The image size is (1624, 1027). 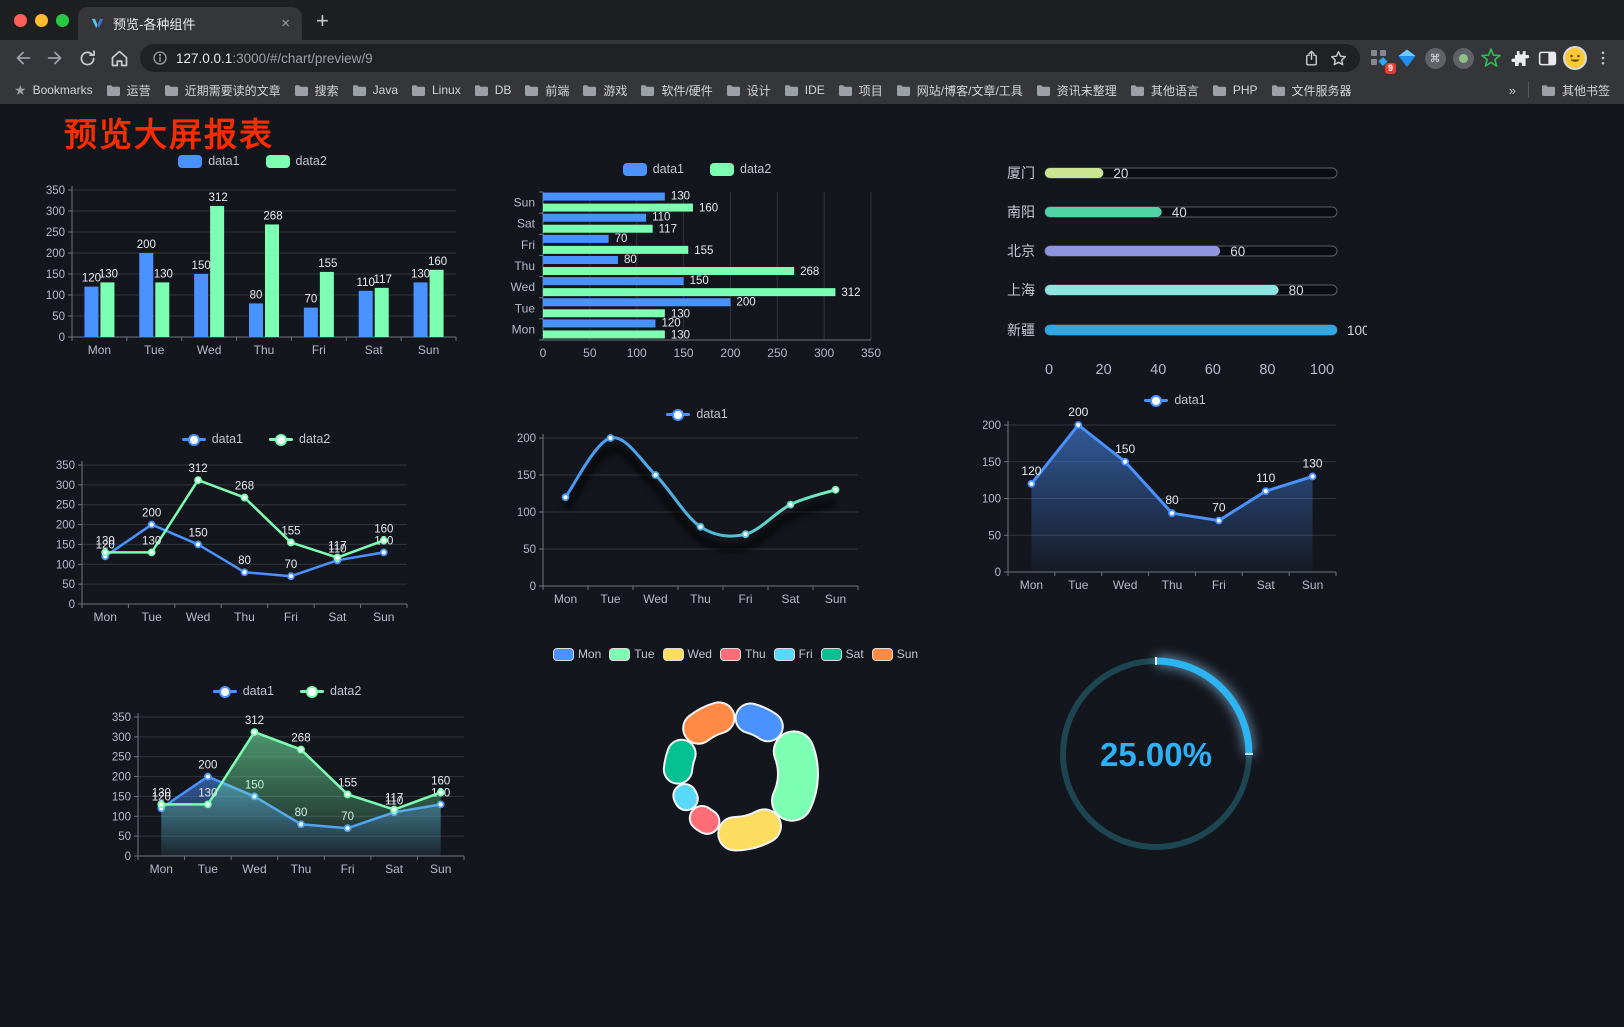 I want to click on legend-item: Fri, so click(x=793, y=654).